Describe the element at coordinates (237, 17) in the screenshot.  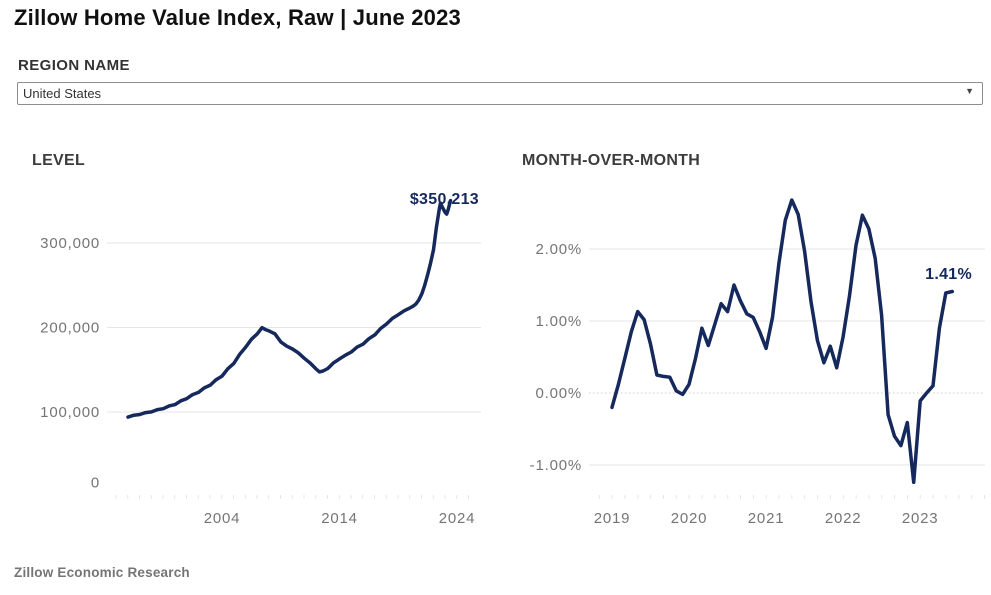
I see `page-title: Zillow Home Value Index, Raw | June 2023` at that location.